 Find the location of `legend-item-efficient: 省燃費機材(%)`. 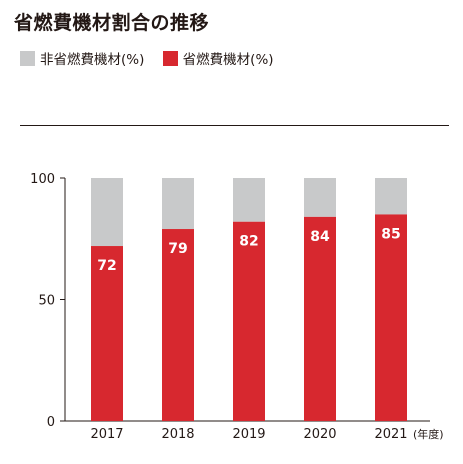

legend-item-efficient: 省燃費機材(%) is located at coordinates (218, 58).